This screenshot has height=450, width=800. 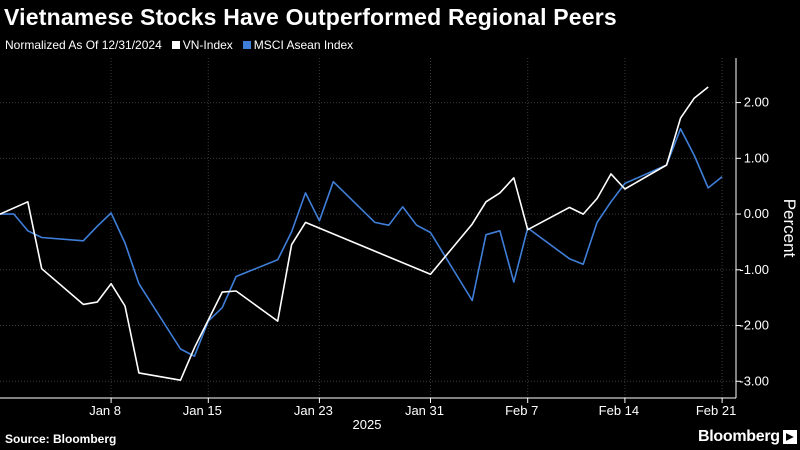 What do you see at coordinates (754, 325) in the screenshot?
I see `y-tick-label: -2.00` at bounding box center [754, 325].